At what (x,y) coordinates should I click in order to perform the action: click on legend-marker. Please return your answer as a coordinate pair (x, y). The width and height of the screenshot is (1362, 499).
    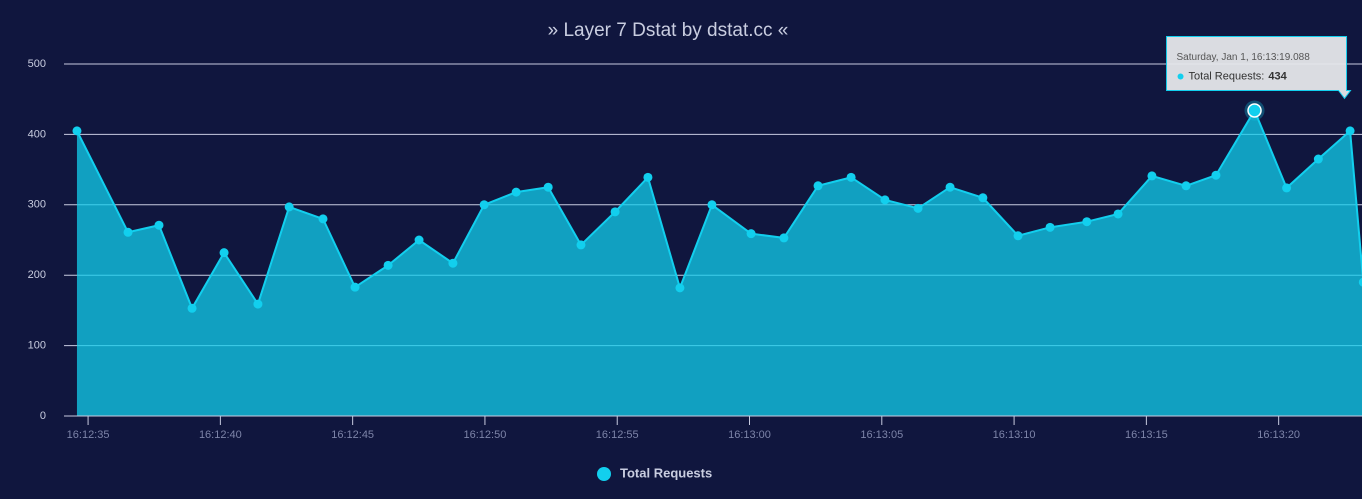
    Looking at the image, I should click on (604, 474).